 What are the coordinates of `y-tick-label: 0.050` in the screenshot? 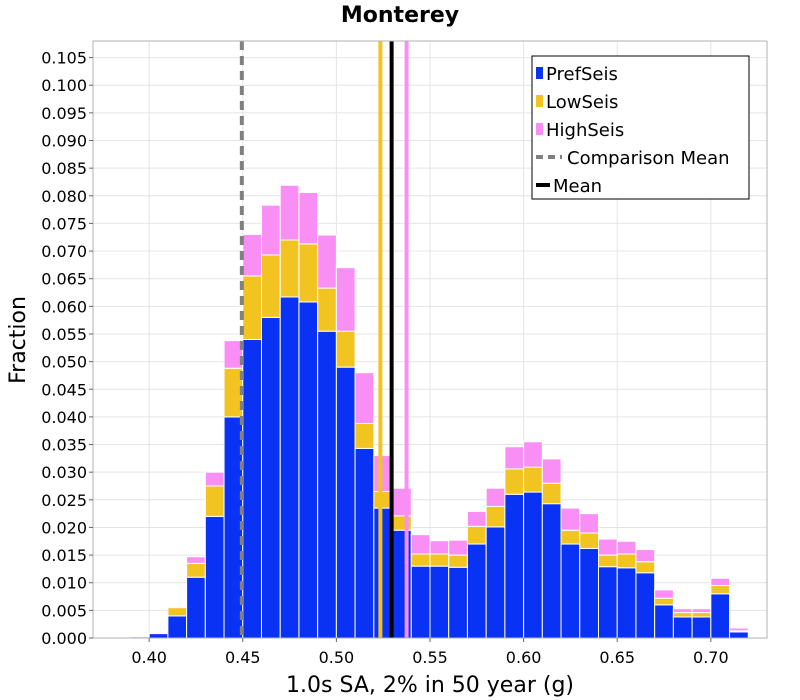 It's located at (64, 362).